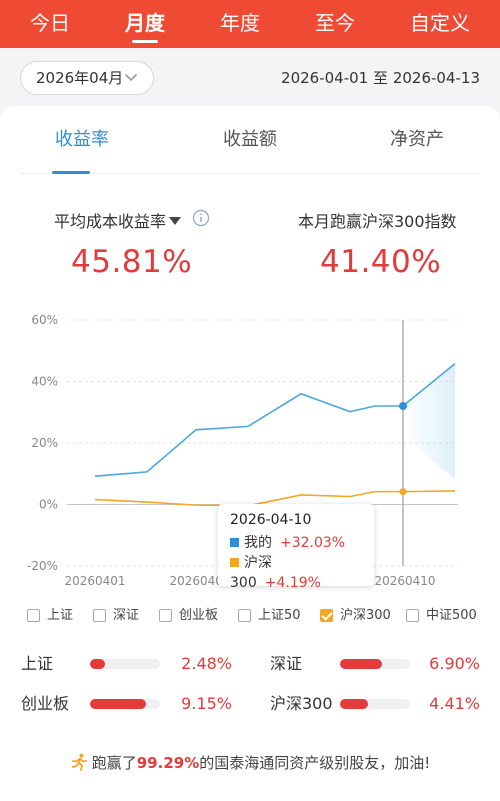 This screenshot has width=500, height=801. What do you see at coordinates (165, 615) in the screenshot?
I see `checkbox-cyb` at bounding box center [165, 615].